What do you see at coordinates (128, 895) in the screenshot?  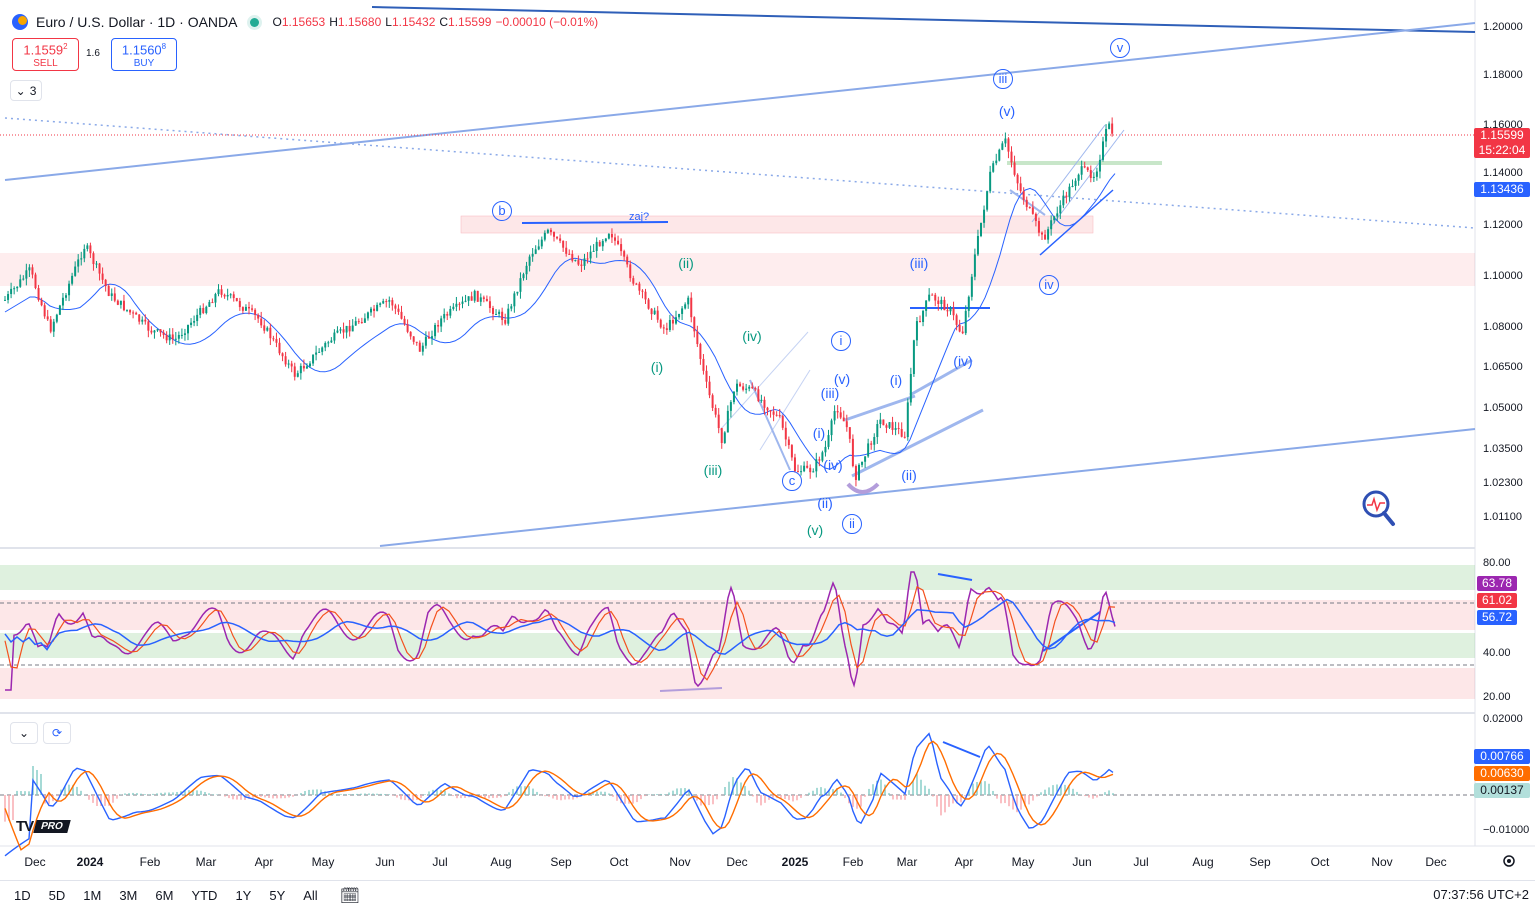 I see `timeframe-3m-button: 3M` at bounding box center [128, 895].